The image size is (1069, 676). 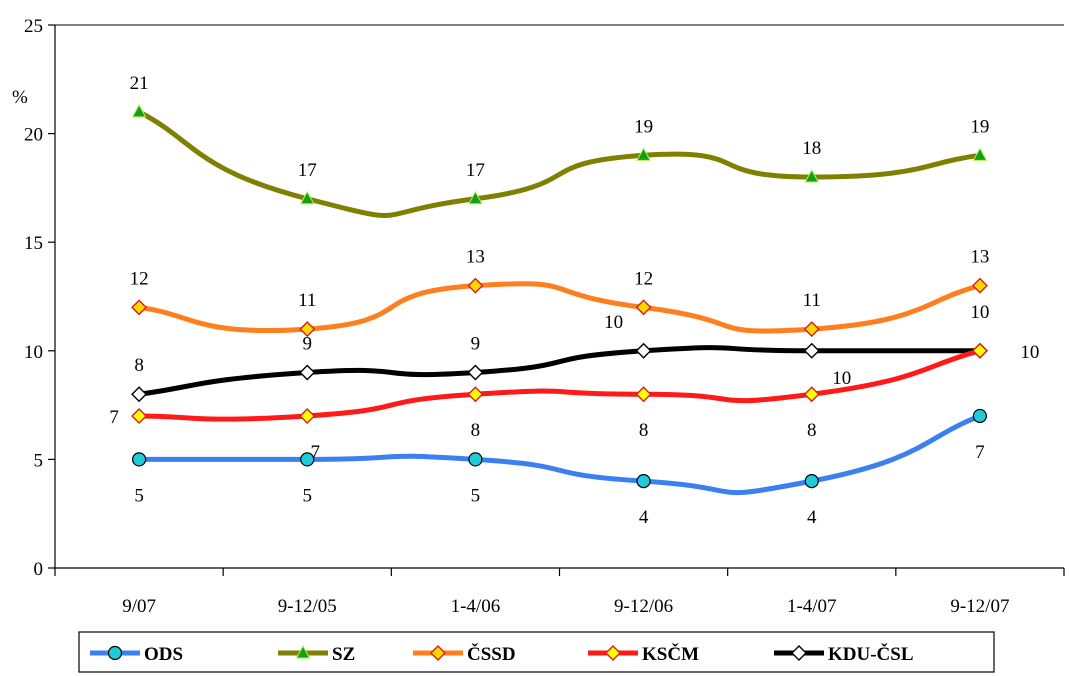 I want to click on legend-label-sz: SZ, so click(x=343, y=654).